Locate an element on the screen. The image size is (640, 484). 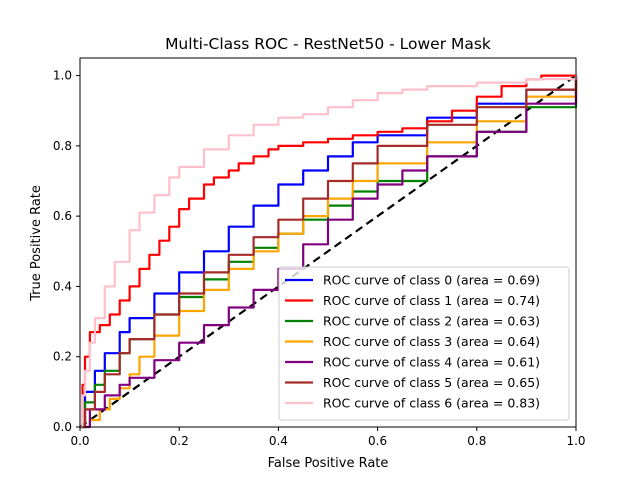
x-tick-label: 0.4 is located at coordinates (278, 441).